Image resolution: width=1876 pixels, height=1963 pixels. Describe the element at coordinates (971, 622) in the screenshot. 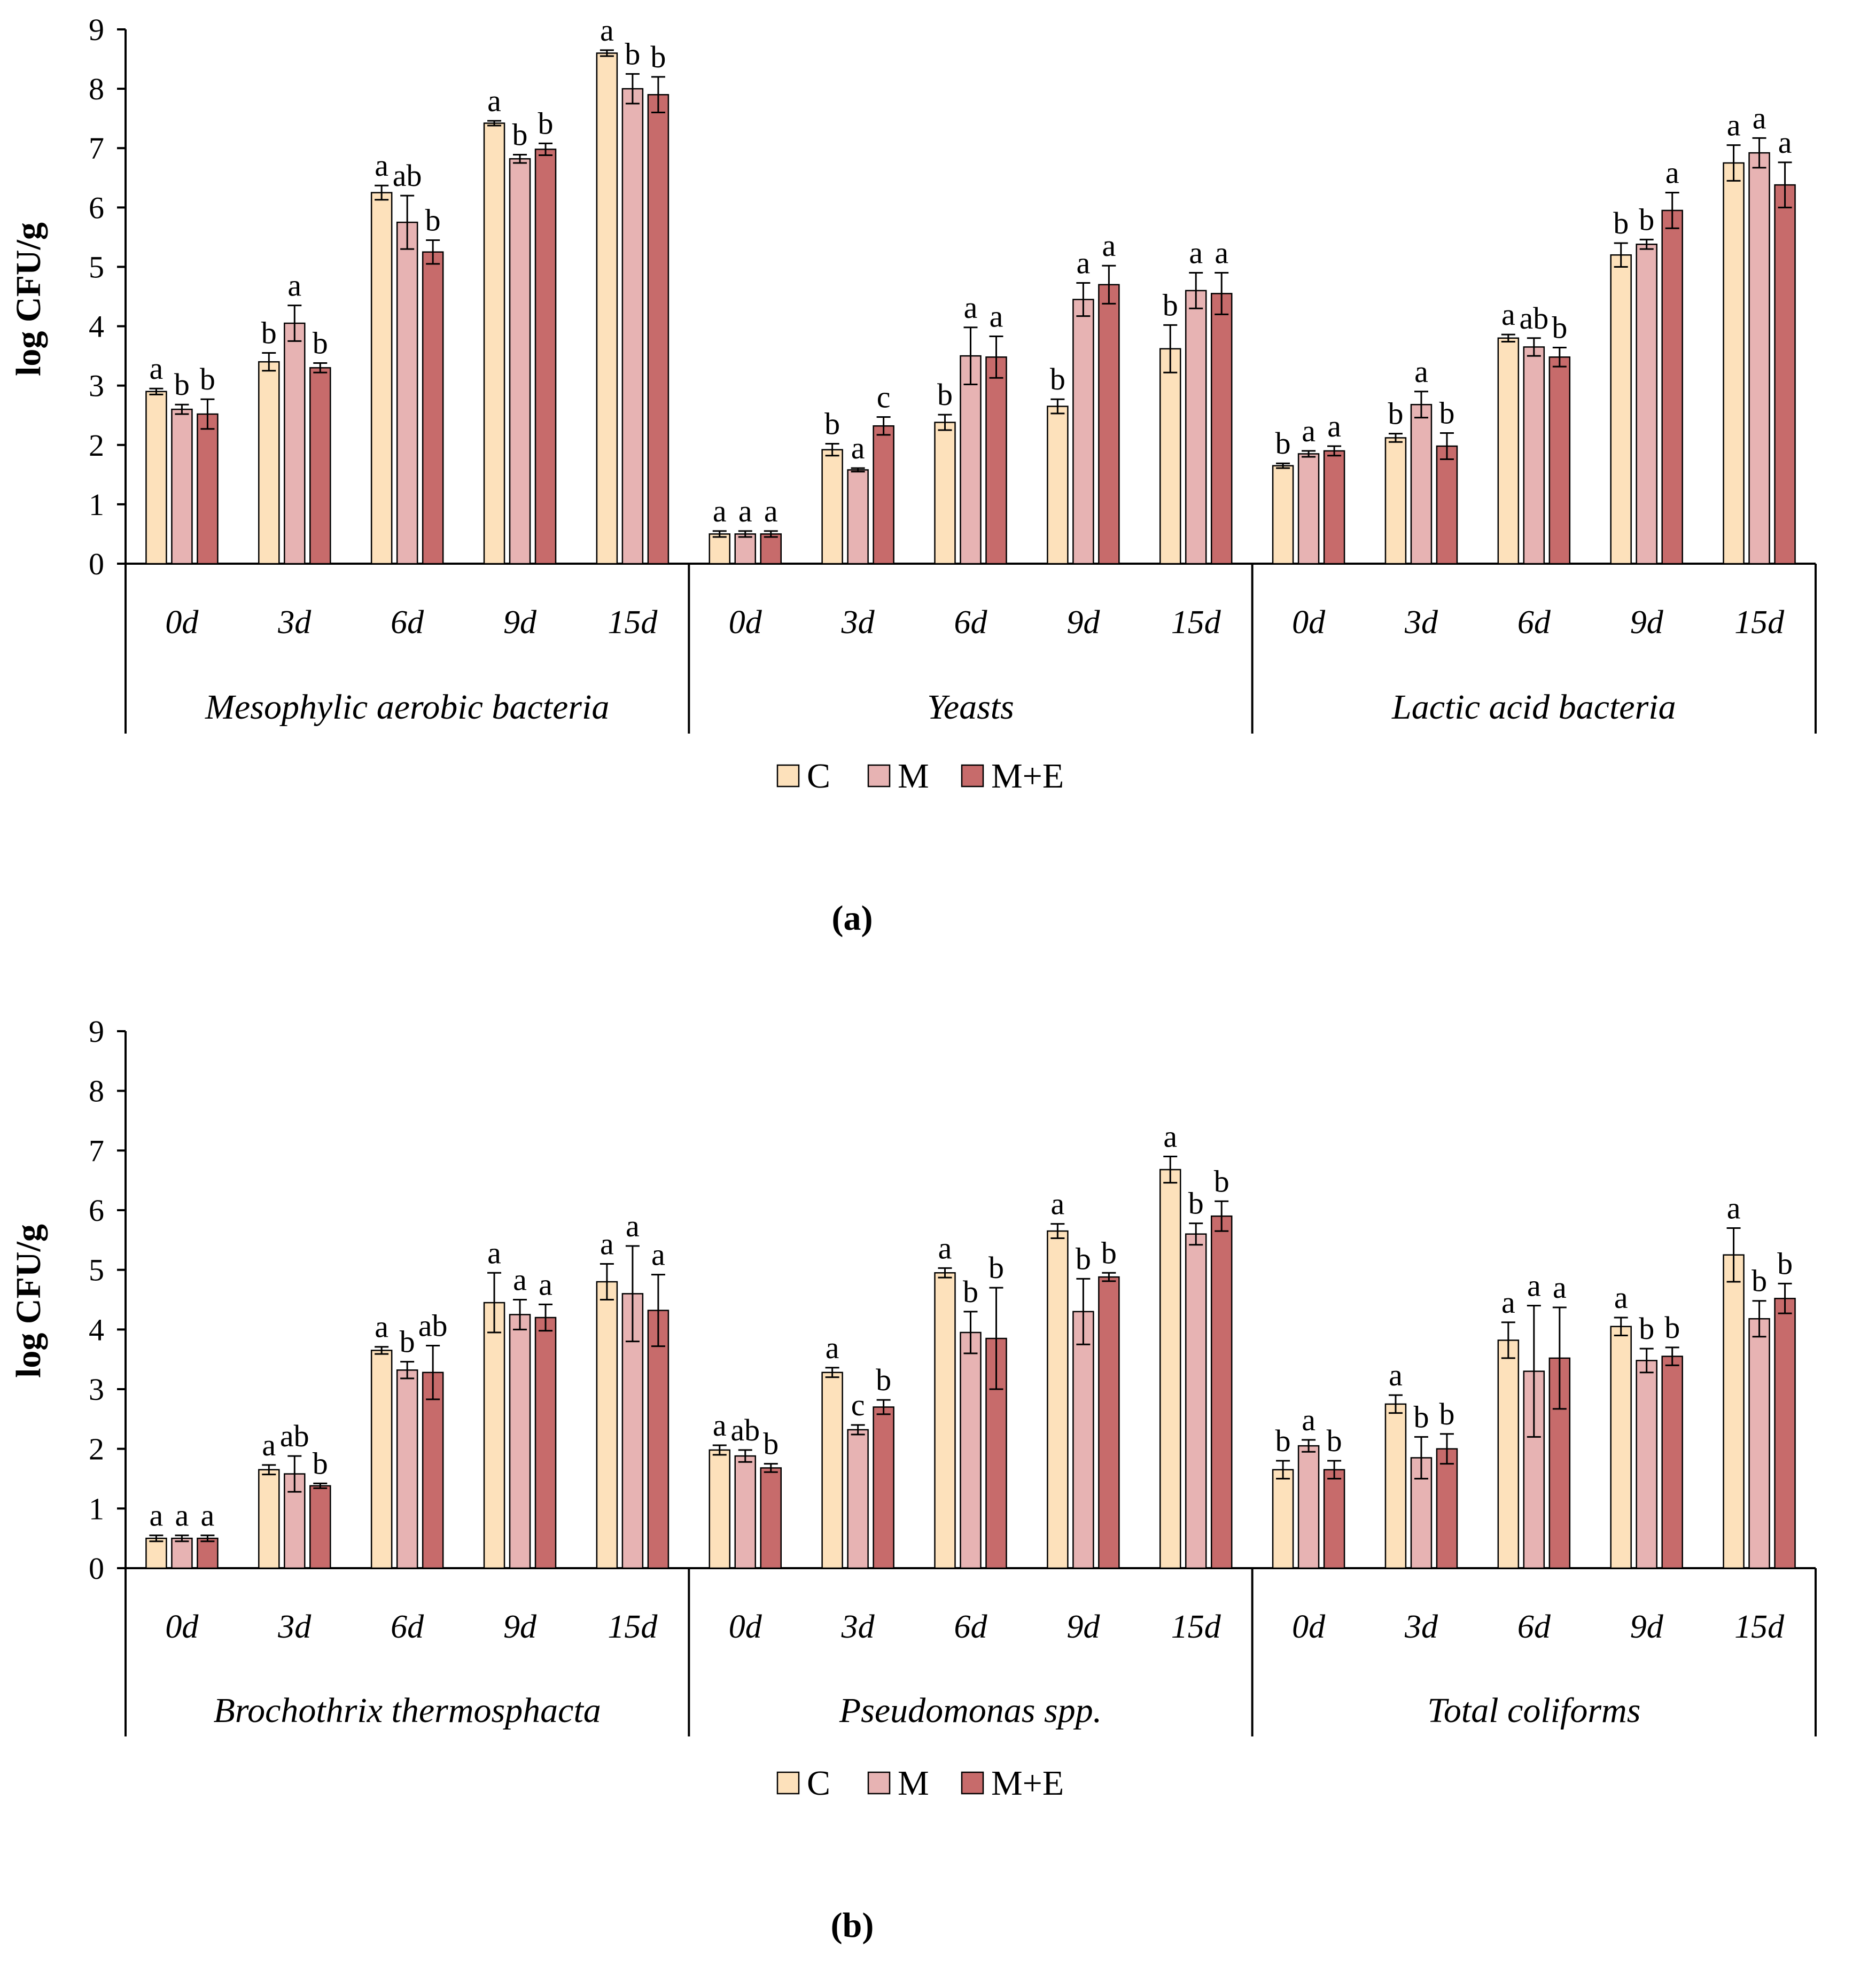

I see `day-label: 6d` at that location.